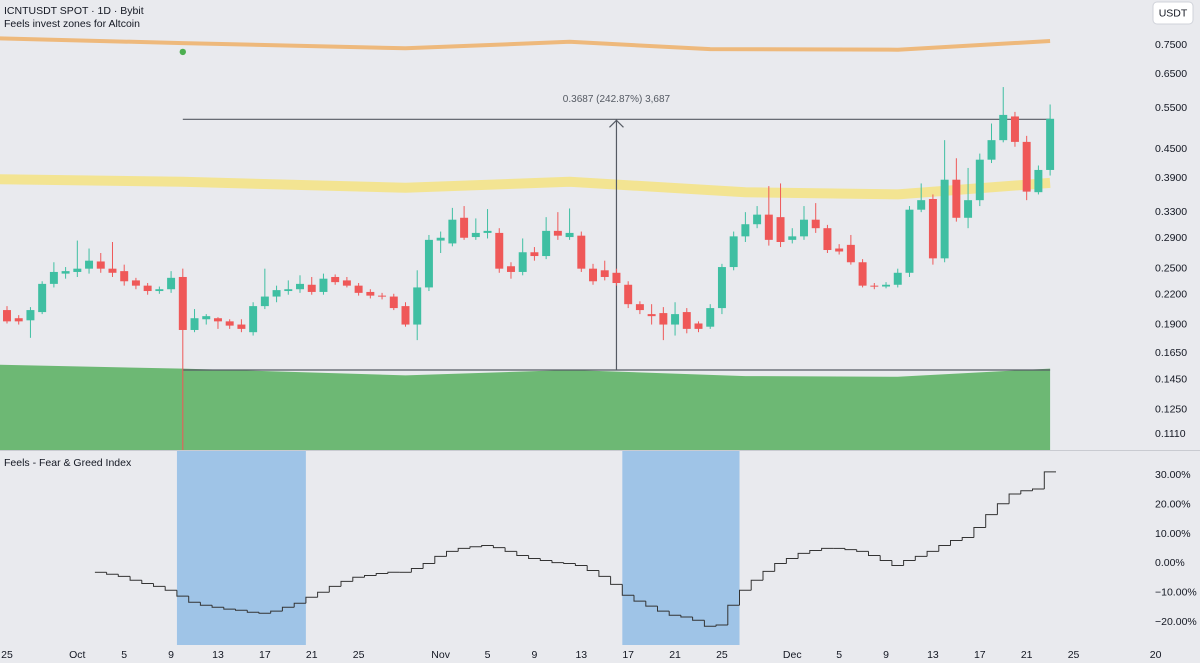  I want to click on y-tick-label: 0.2900, so click(1171, 238).